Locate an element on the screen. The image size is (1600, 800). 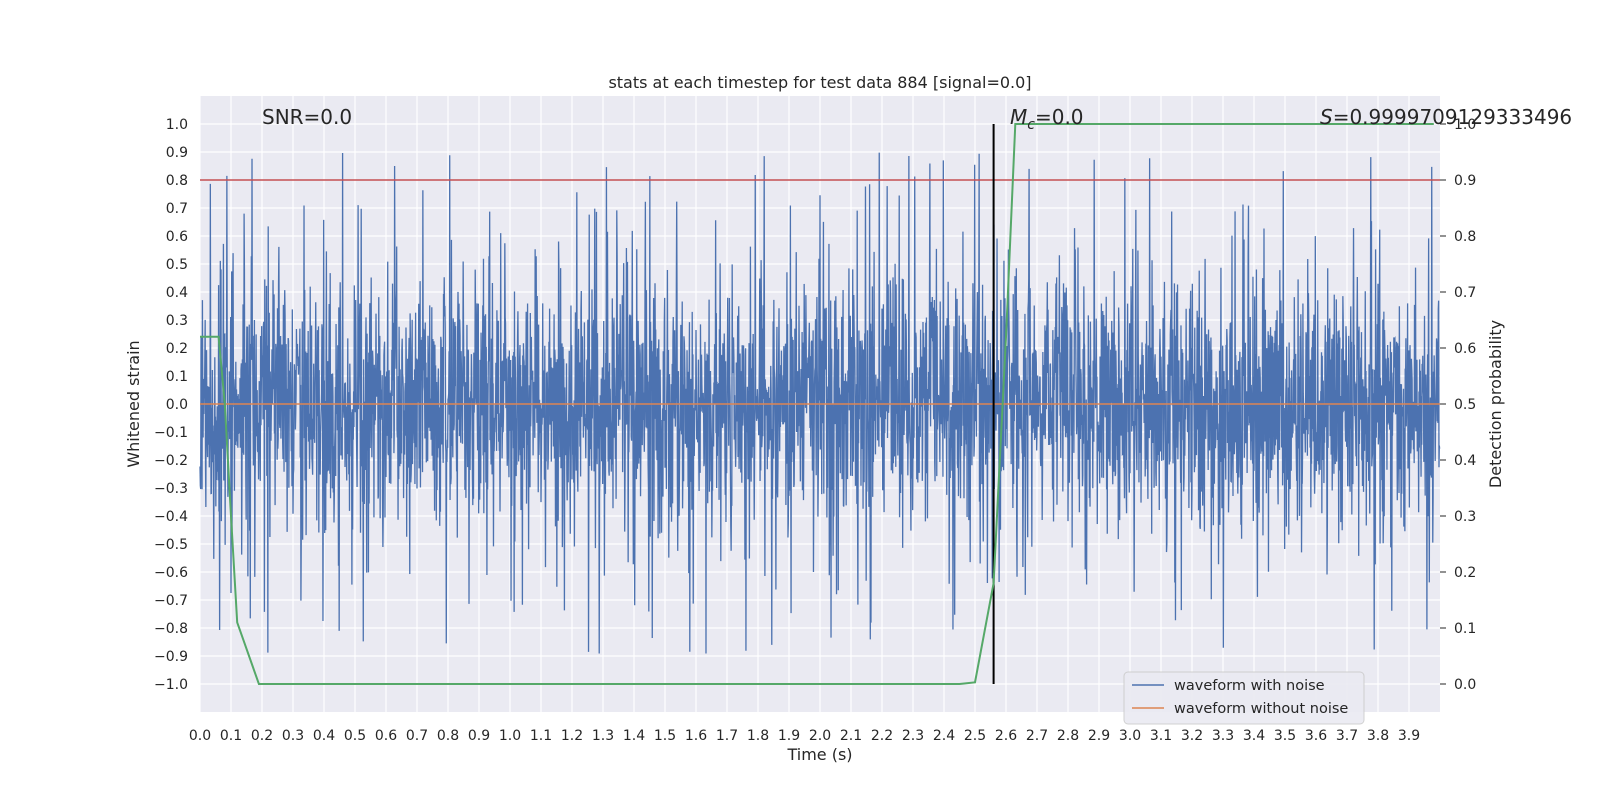
legend-box is located at coordinates (1244, 698).